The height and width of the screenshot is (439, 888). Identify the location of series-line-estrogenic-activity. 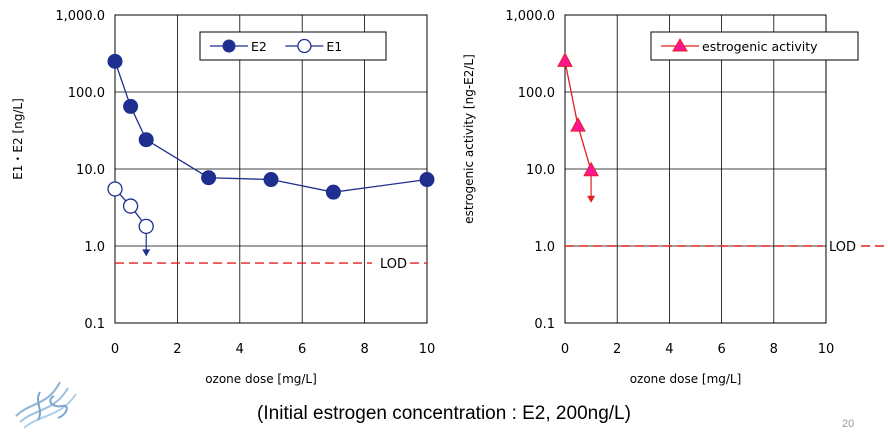
(578, 116).